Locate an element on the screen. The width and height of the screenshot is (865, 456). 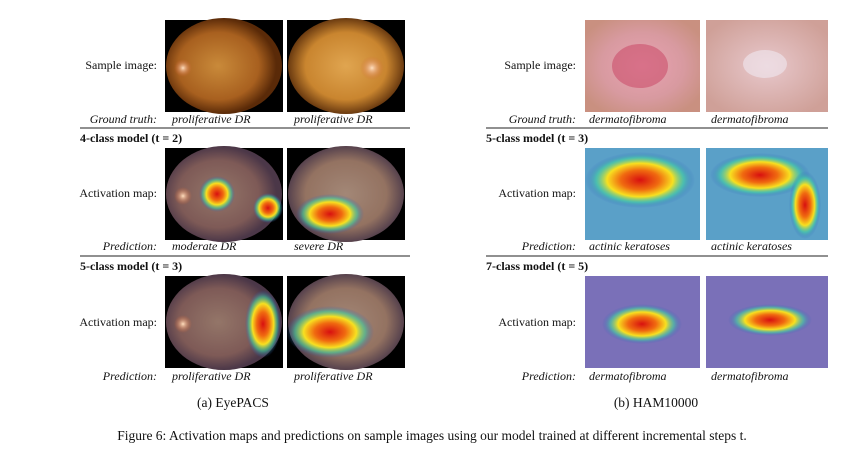
step-header: 7-class model (t = 5) is located at coordinates (537, 266).